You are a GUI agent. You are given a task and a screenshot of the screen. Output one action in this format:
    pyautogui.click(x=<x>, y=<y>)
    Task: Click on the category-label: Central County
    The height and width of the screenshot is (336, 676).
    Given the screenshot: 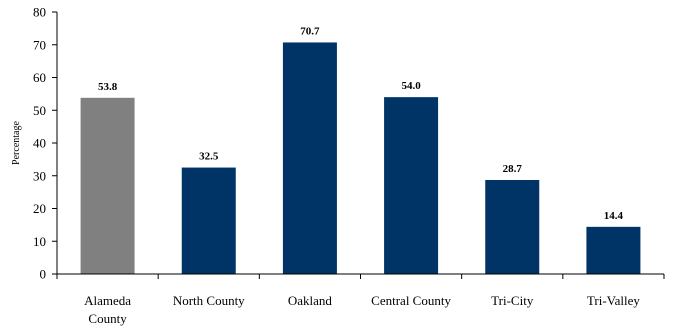 What is the action you would take?
    pyautogui.click(x=411, y=300)
    